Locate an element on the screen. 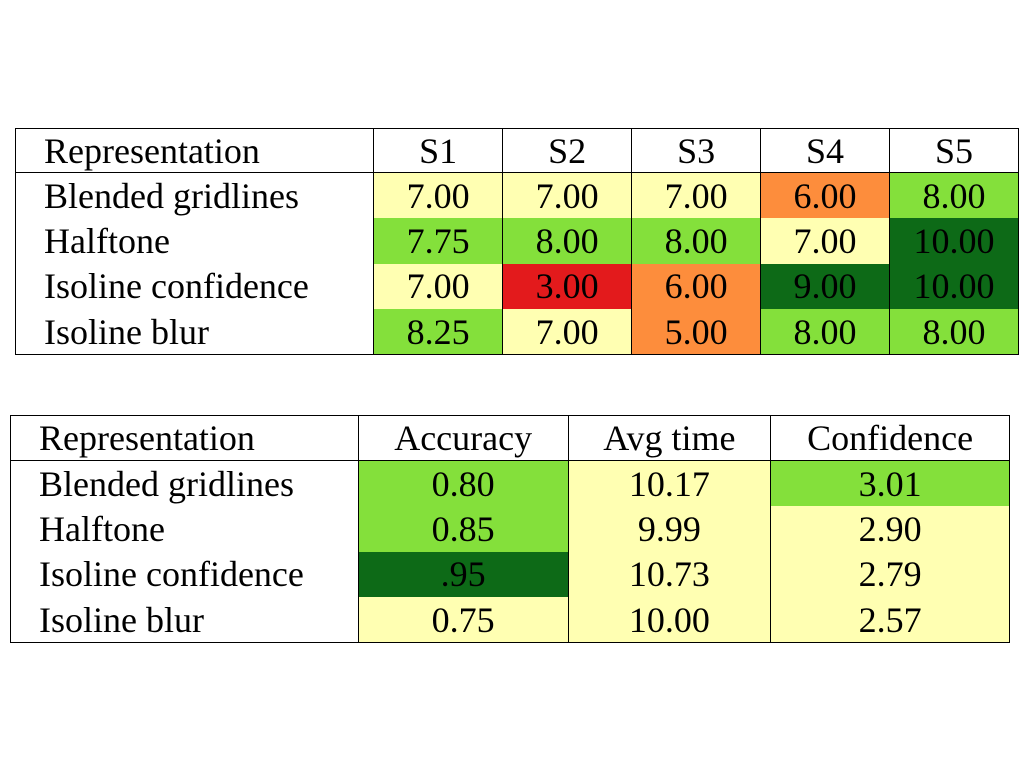 The image size is (1024, 768). value-cell: 0.85 is located at coordinates (463, 529).